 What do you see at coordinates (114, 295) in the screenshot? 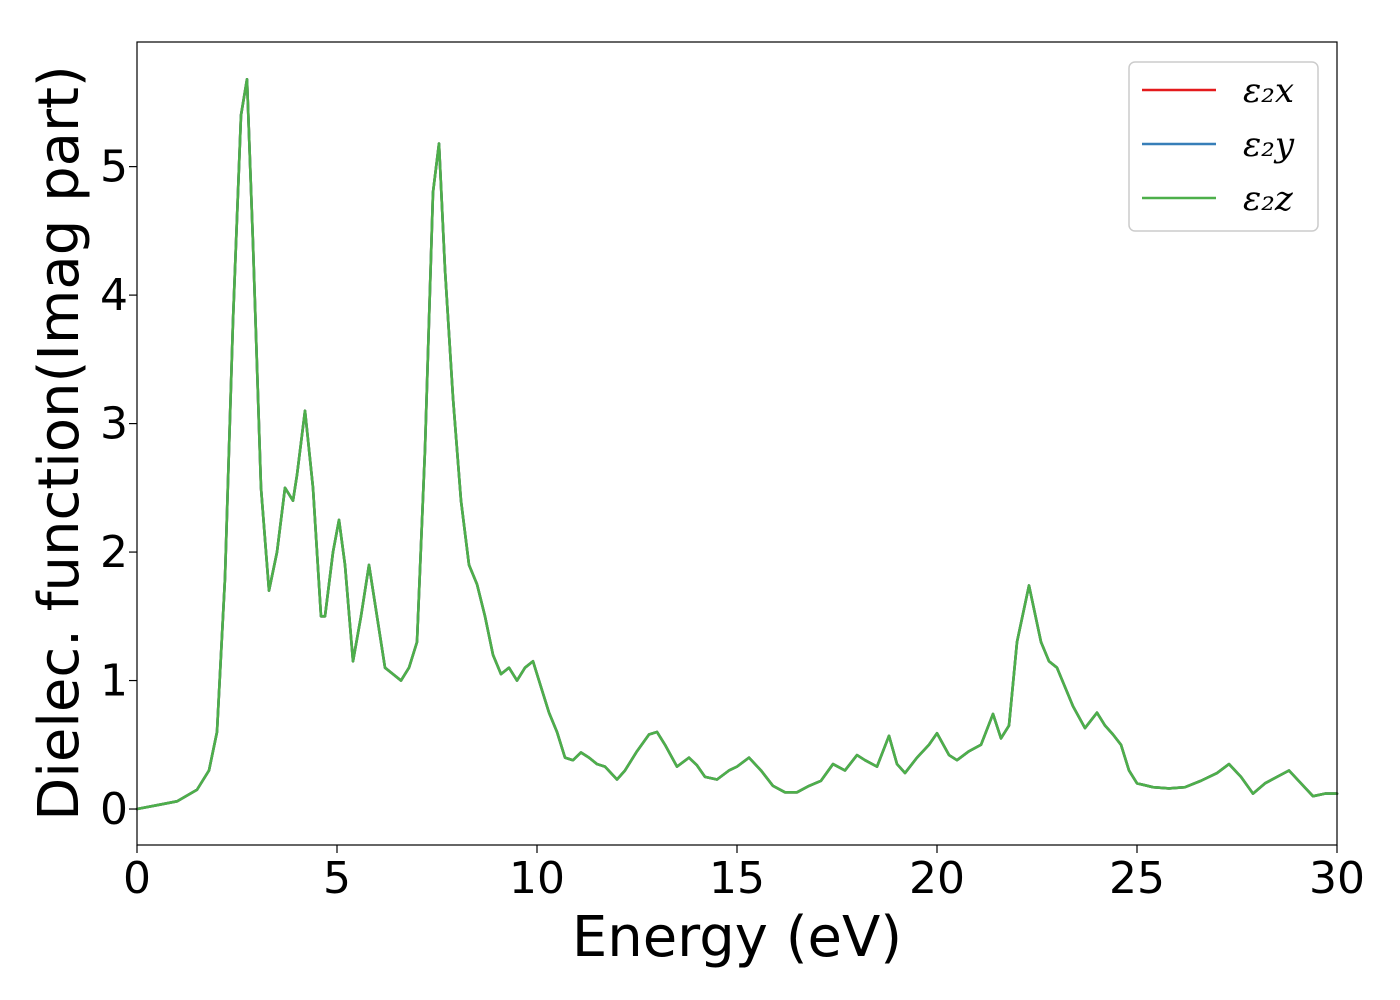
I see `y-tick-label: 4` at bounding box center [114, 295].